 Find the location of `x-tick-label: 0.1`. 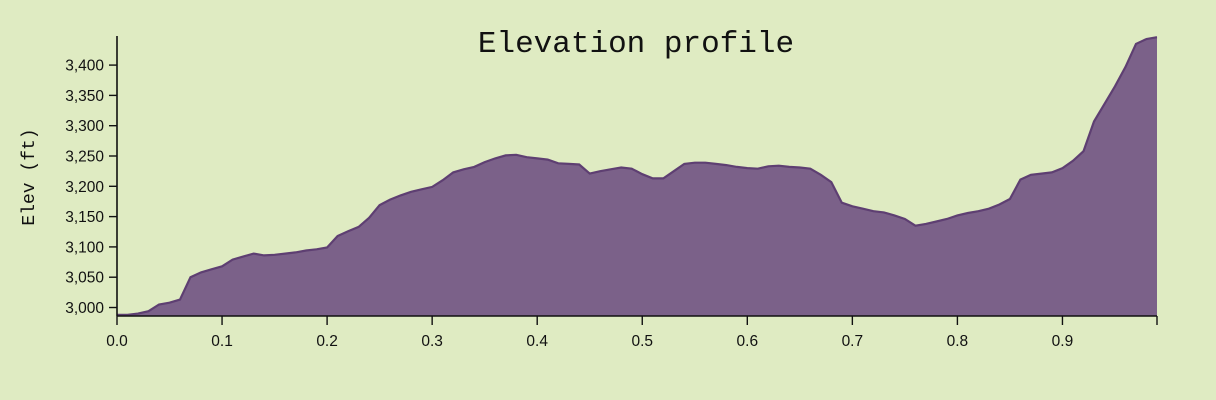

x-tick-label: 0.1 is located at coordinates (222, 341).